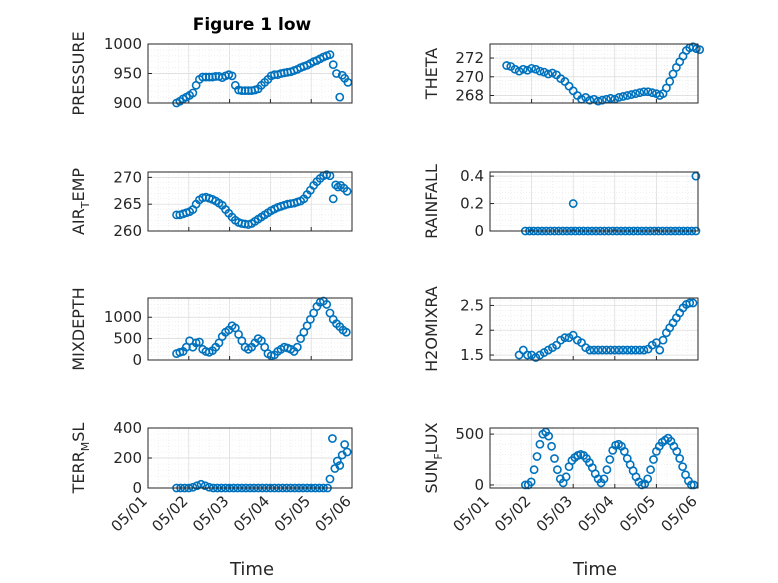 The width and height of the screenshot is (778, 583). I want to click on panel-h2omixra: 1.5 2 2.5 H2OMIXRA, so click(560, 329).